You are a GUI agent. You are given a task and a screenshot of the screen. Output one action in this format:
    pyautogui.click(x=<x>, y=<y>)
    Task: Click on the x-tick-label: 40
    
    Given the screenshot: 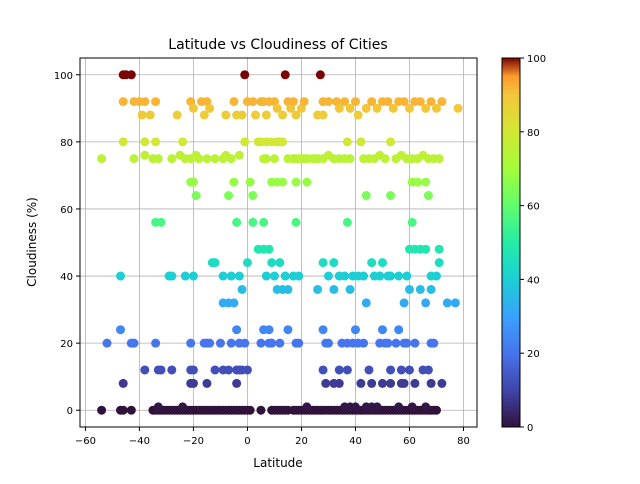 What is the action you would take?
    pyautogui.click(x=355, y=441)
    